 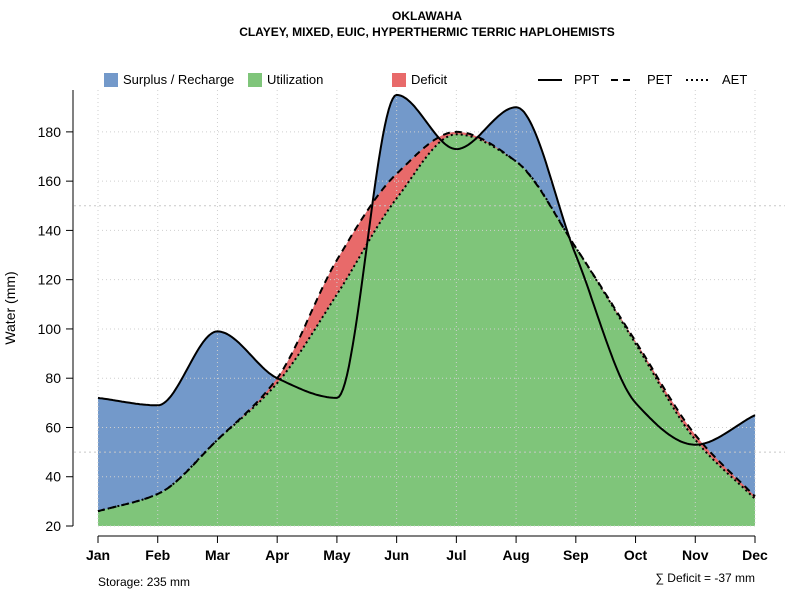 I want to click on legend-label-utilization: Utilization, so click(x=295, y=79).